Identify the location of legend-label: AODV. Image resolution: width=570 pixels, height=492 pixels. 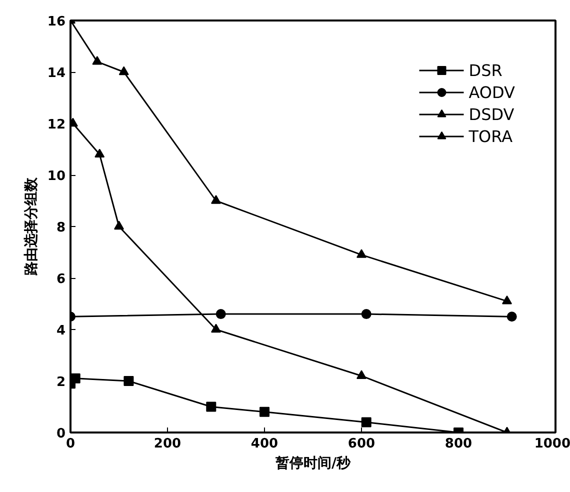
(491, 92).